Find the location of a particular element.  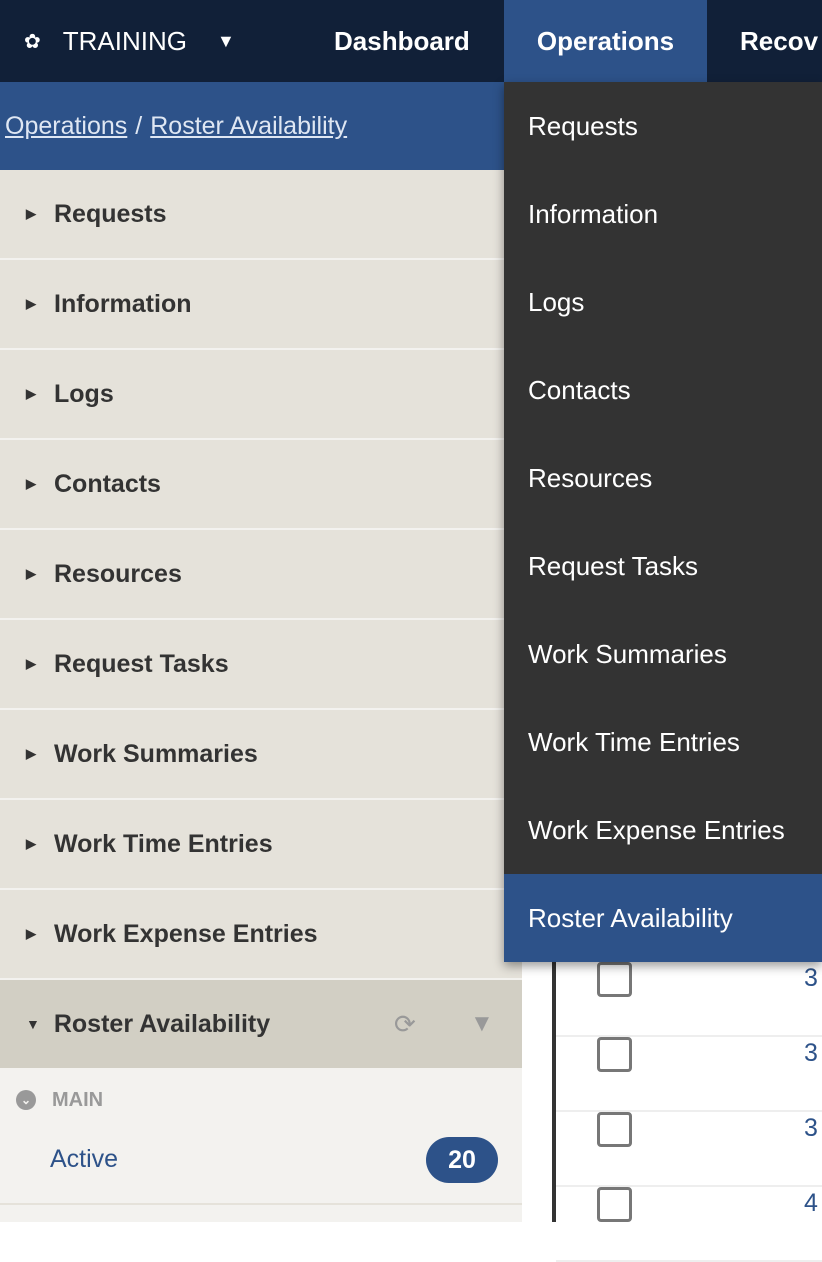

nav-operations: Operations is located at coordinates (605, 41).